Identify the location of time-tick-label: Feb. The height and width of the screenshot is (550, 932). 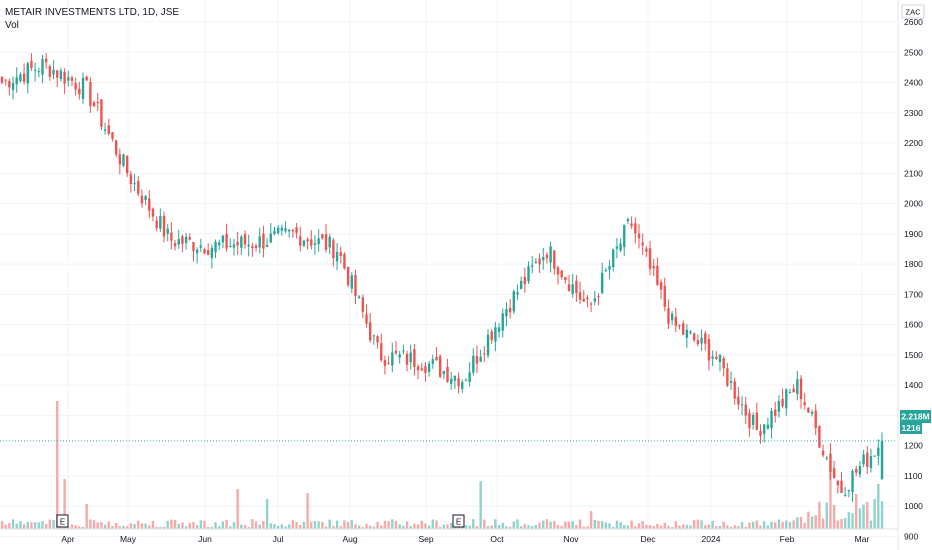
(787, 539).